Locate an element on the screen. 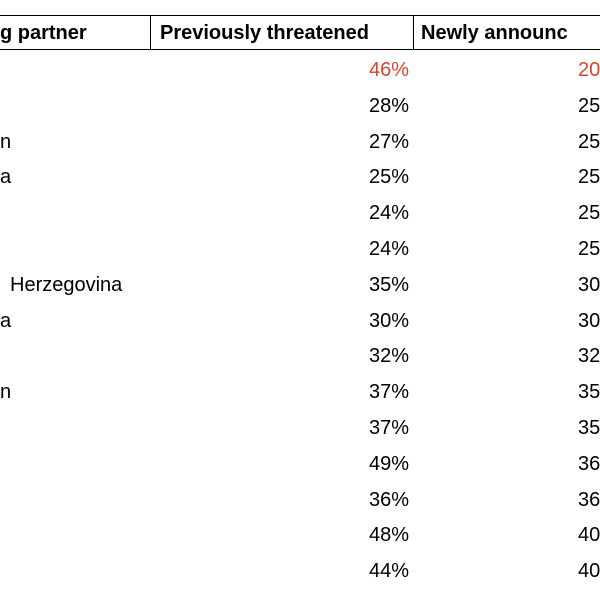 The height and width of the screenshot is (600, 600). row-label: Herzegovina is located at coordinates (66, 284).